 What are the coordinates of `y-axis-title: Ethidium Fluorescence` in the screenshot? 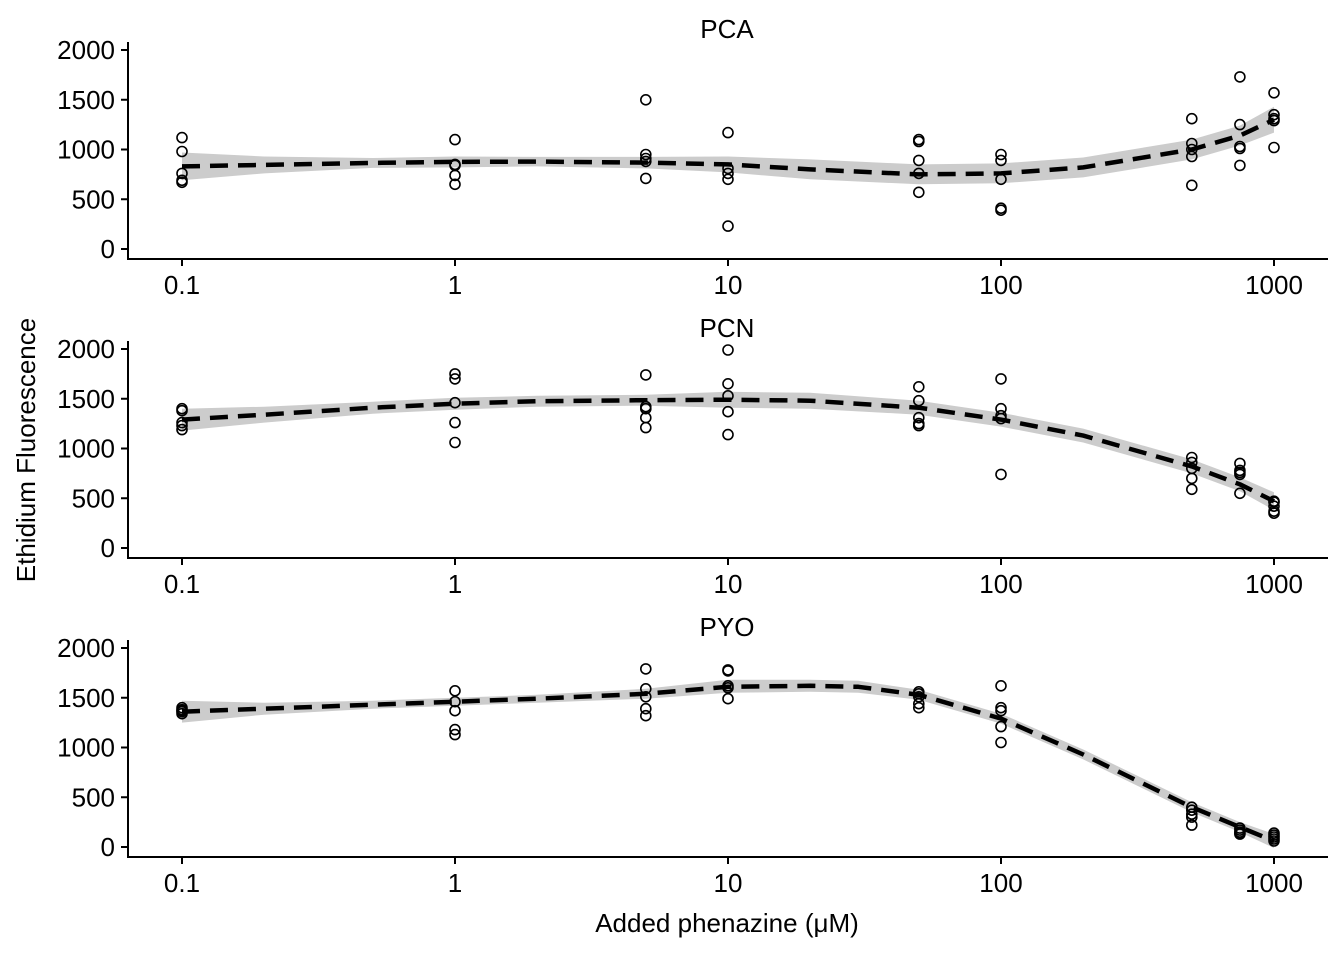 It's located at (26, 450).